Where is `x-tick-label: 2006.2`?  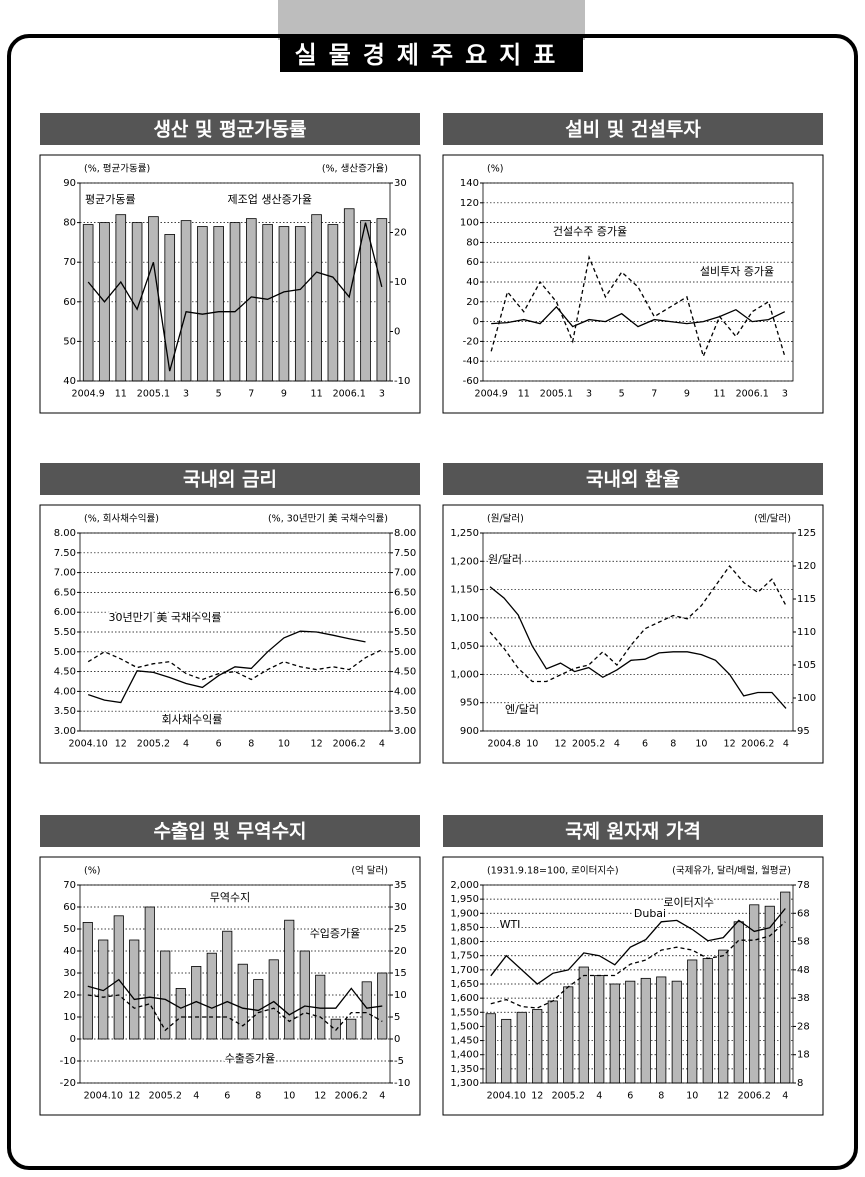 x-tick-label: 2006.2 is located at coordinates (757, 744).